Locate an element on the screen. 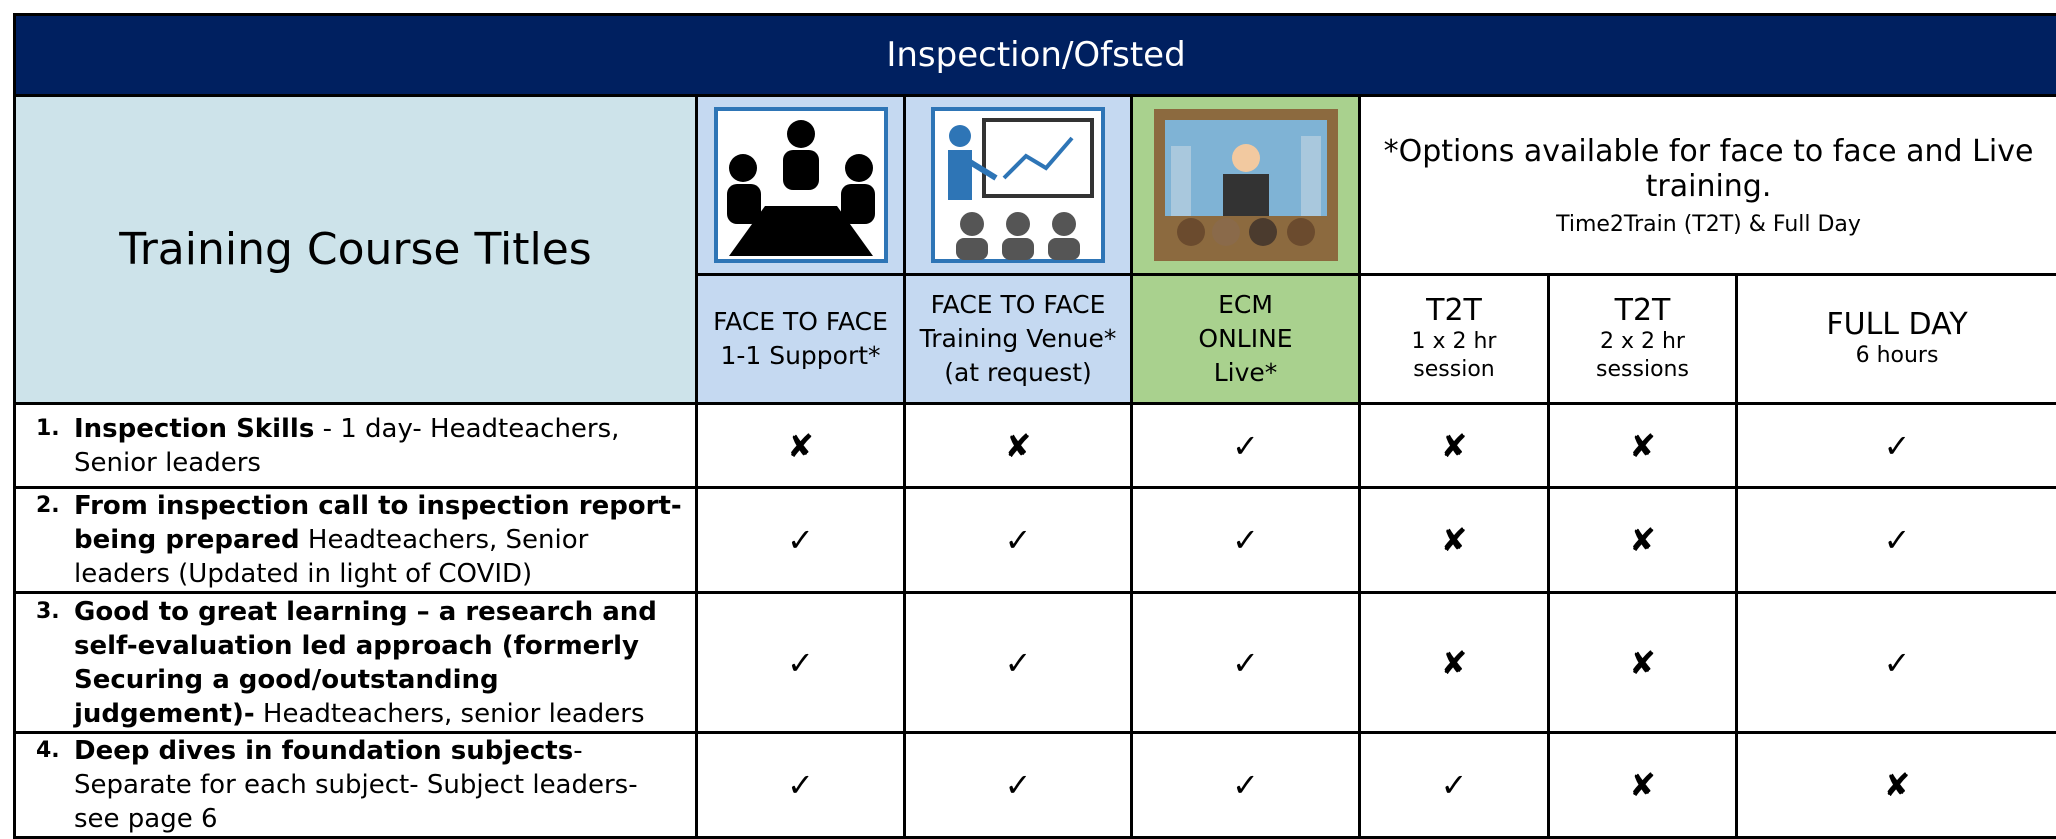 The width and height of the screenshot is (2056, 839). video-icon is located at coordinates (1246, 185).